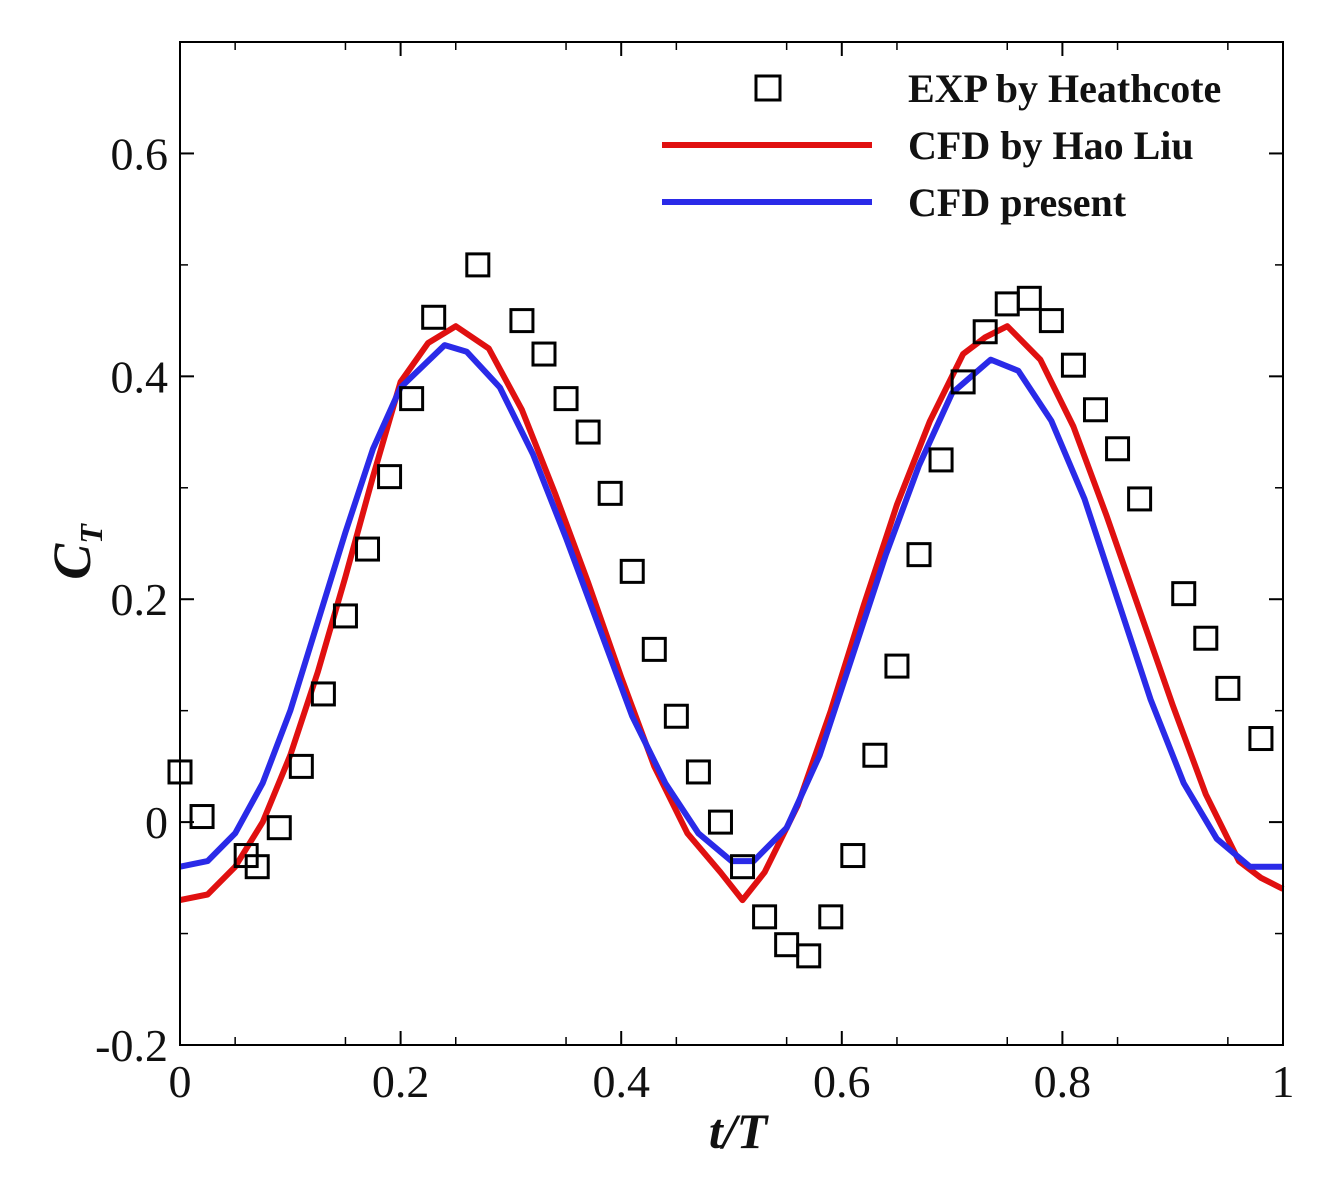 Image resolution: width=1336 pixels, height=1192 pixels. What do you see at coordinates (180, 1081) in the screenshot?
I see `x-tick-label: 0` at bounding box center [180, 1081].